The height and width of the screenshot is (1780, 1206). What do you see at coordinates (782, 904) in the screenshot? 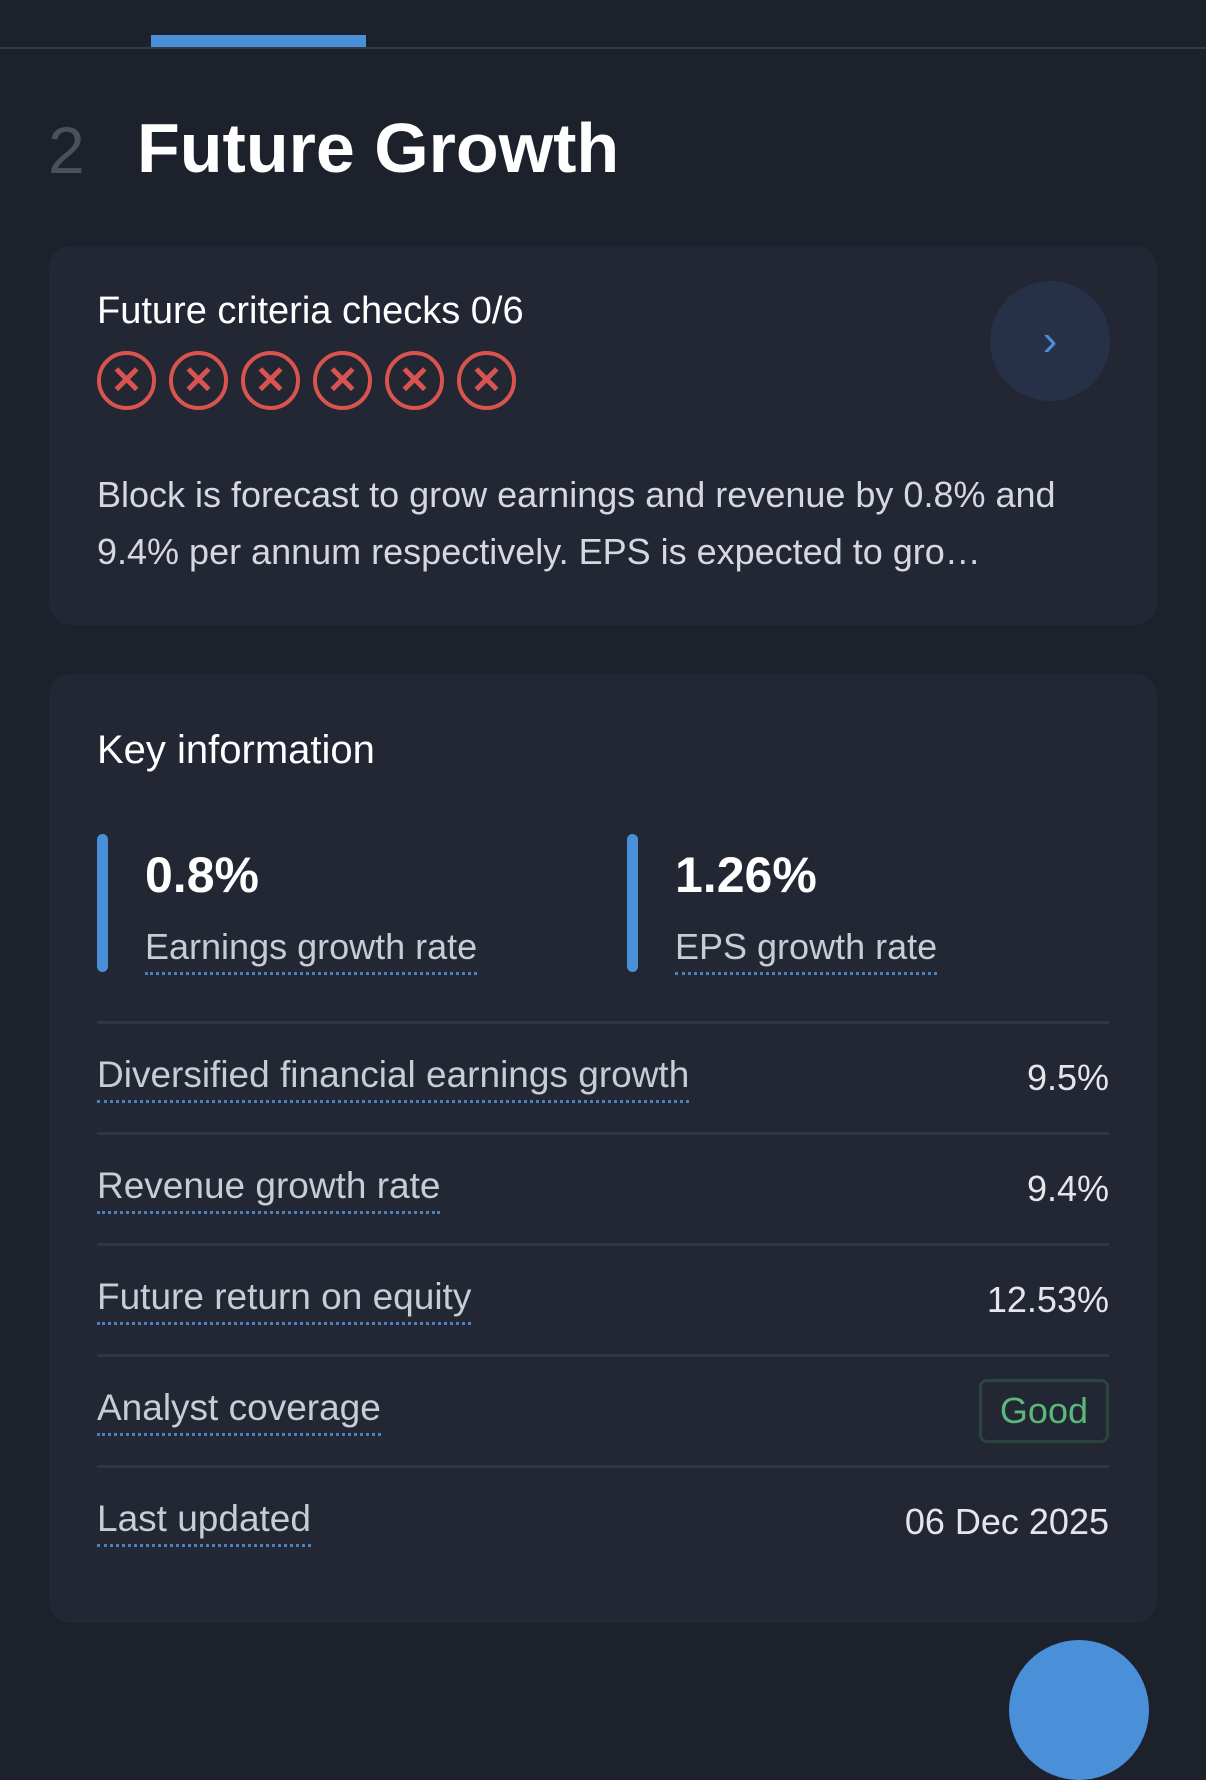
I see `eps-growth-stat: 1.26% EPS growth rate` at bounding box center [782, 904].